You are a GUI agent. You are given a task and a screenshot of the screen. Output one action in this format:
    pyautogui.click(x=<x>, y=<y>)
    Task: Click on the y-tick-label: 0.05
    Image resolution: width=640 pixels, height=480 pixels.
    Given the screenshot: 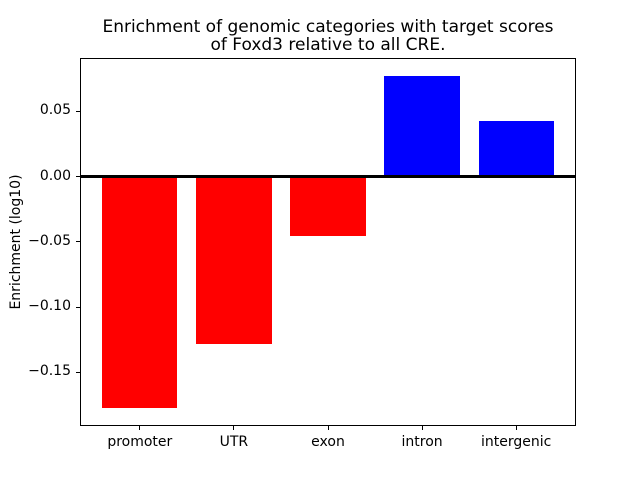 What is the action you would take?
    pyautogui.click(x=55, y=110)
    